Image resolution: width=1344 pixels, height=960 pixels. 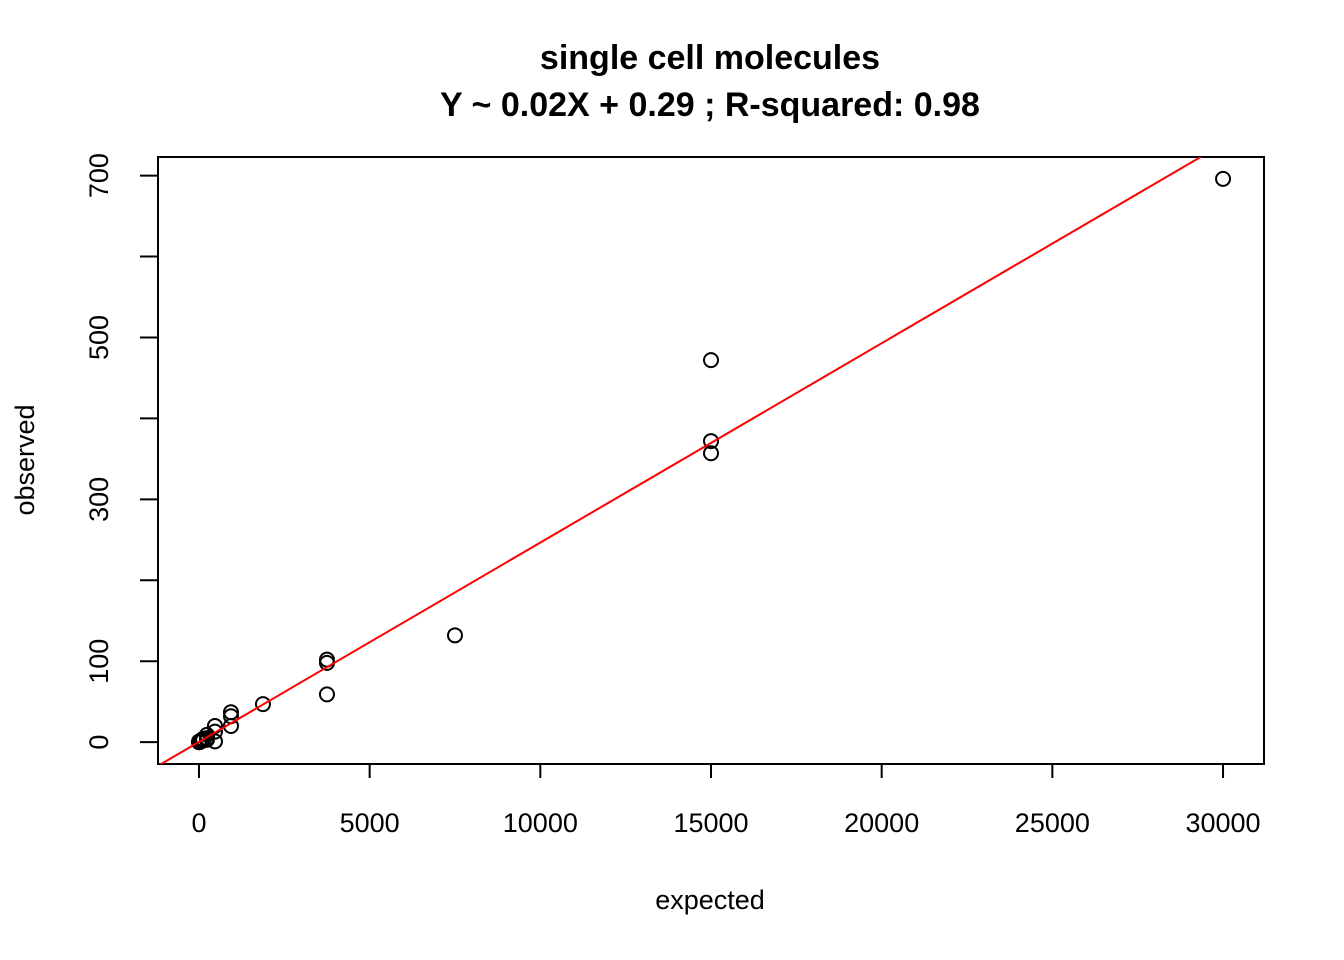 I want to click on y-tick-label: 300, so click(x=99, y=499).